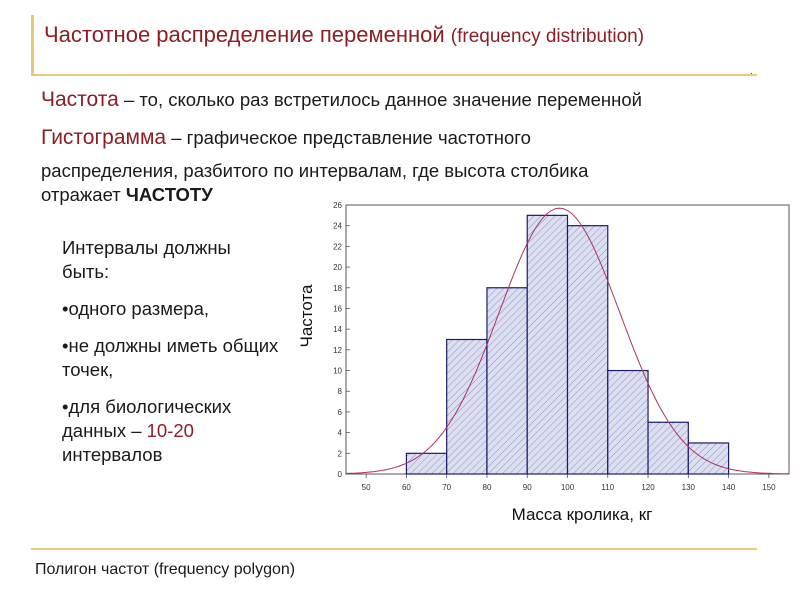 The image size is (800, 600). I want to click on x-tick-label: 130, so click(689, 487).